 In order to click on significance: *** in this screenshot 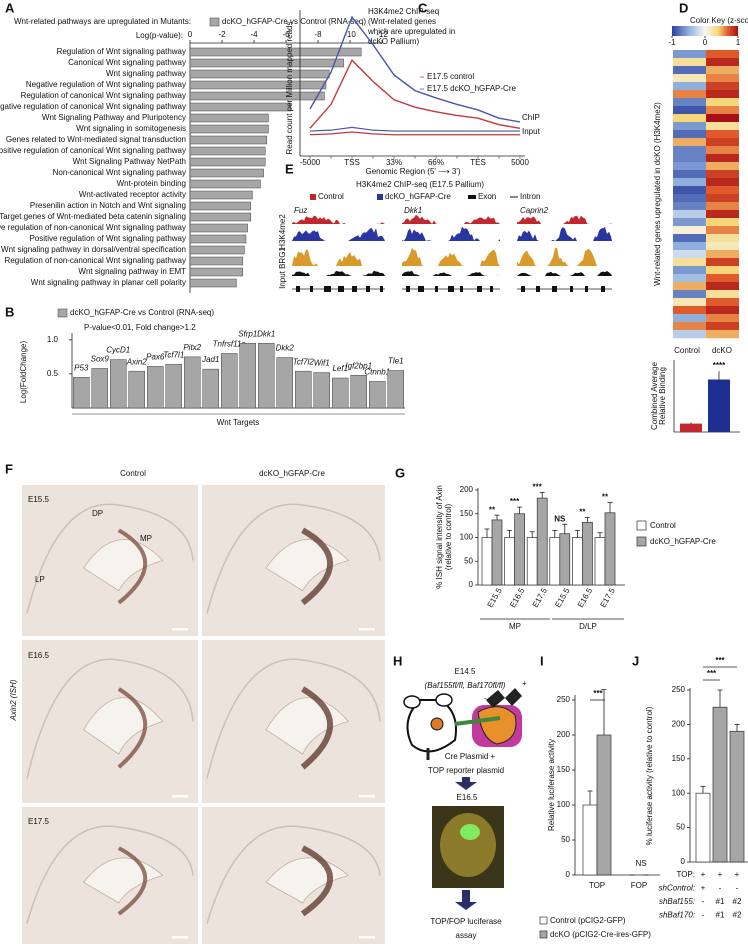, I will do `click(598, 693)`.